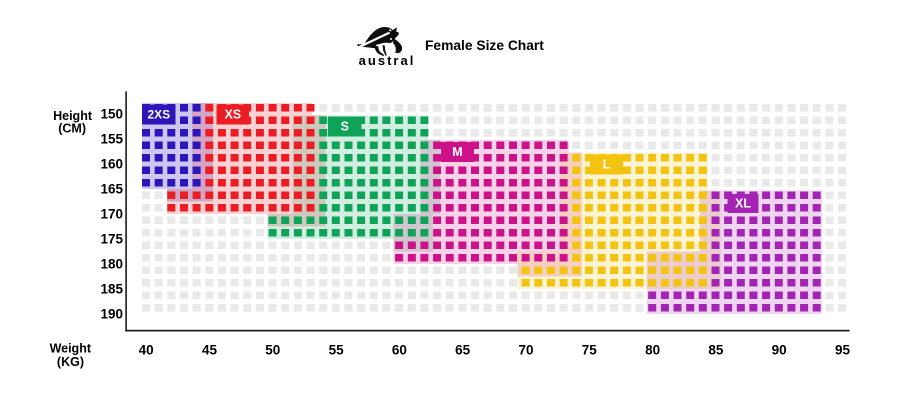 This screenshot has width=900, height=419. I want to click on svg-text: Female Size Chart, so click(484, 45).